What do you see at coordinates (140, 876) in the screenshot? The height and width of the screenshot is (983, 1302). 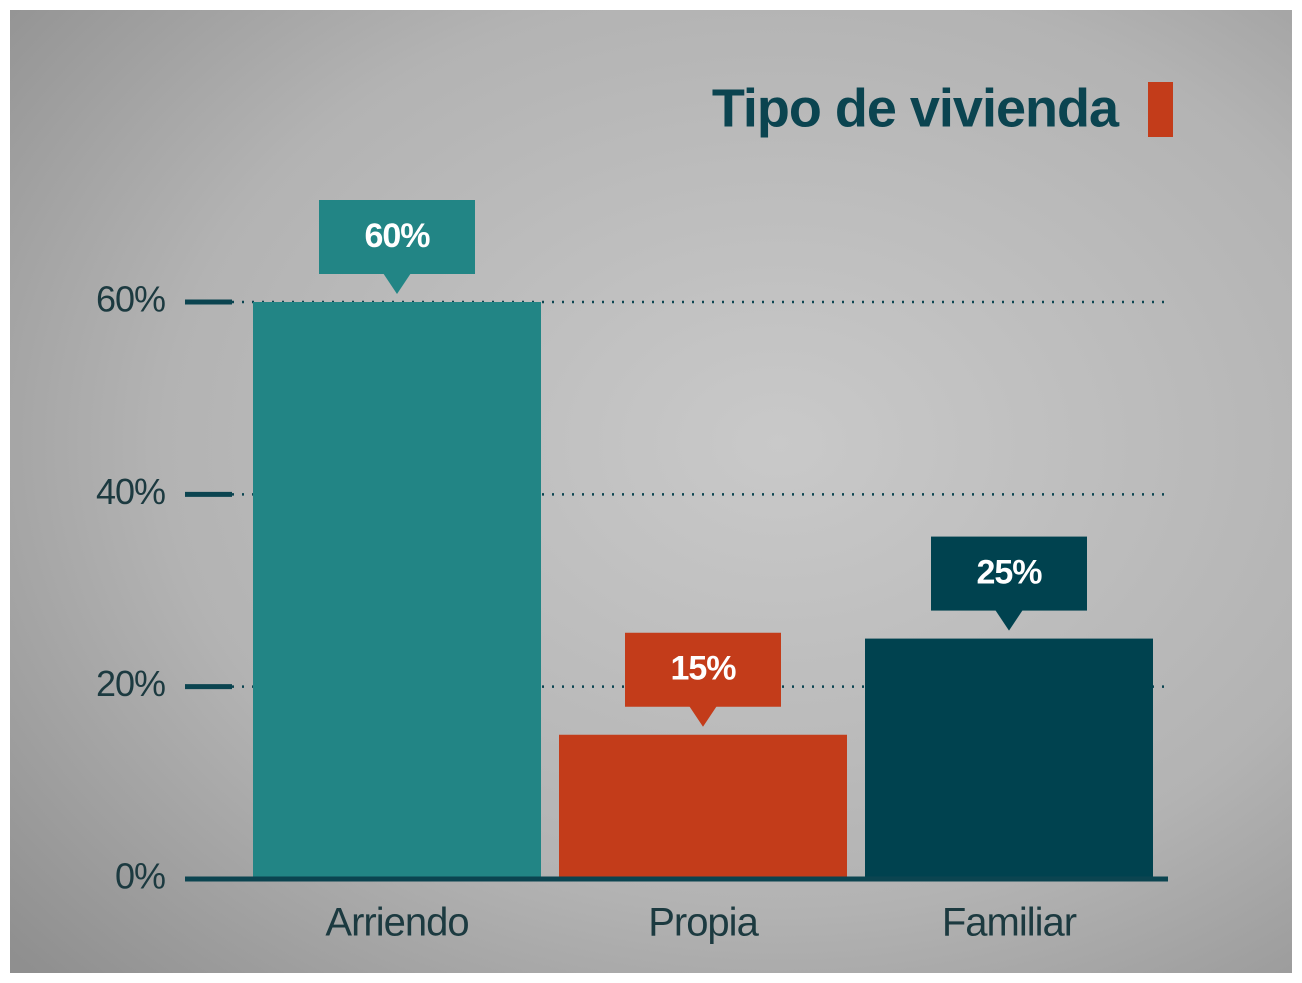 I see `y-tick-label: 0%` at bounding box center [140, 876].